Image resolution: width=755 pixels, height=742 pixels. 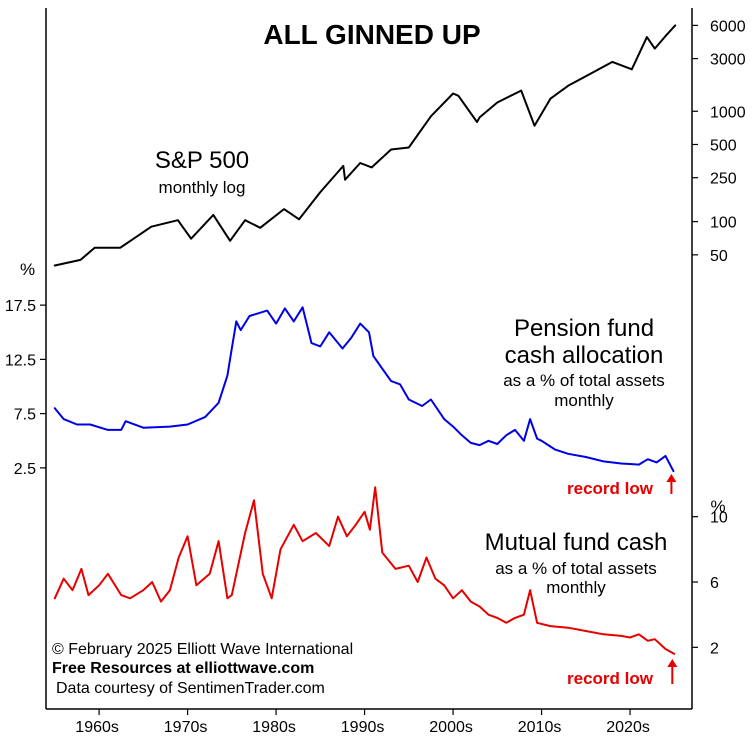 What do you see at coordinates (183, 668) in the screenshot?
I see `free-resources-note: Free Resources at elliottwave.com` at bounding box center [183, 668].